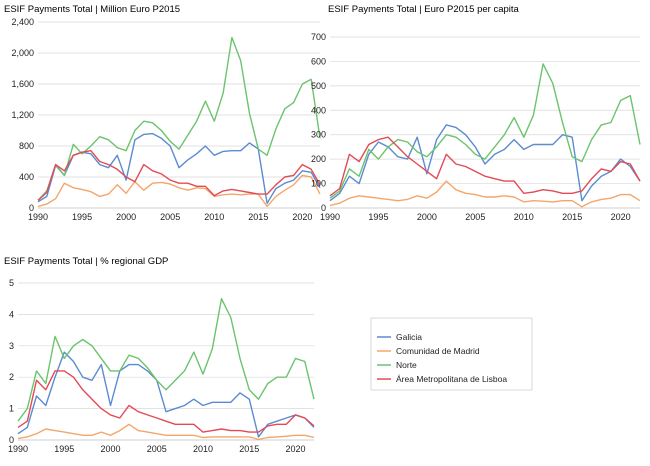 The image size is (650, 466). What do you see at coordinates (318, 184) in the screenshot?
I see `y-tick-label: 100` at bounding box center [318, 184].